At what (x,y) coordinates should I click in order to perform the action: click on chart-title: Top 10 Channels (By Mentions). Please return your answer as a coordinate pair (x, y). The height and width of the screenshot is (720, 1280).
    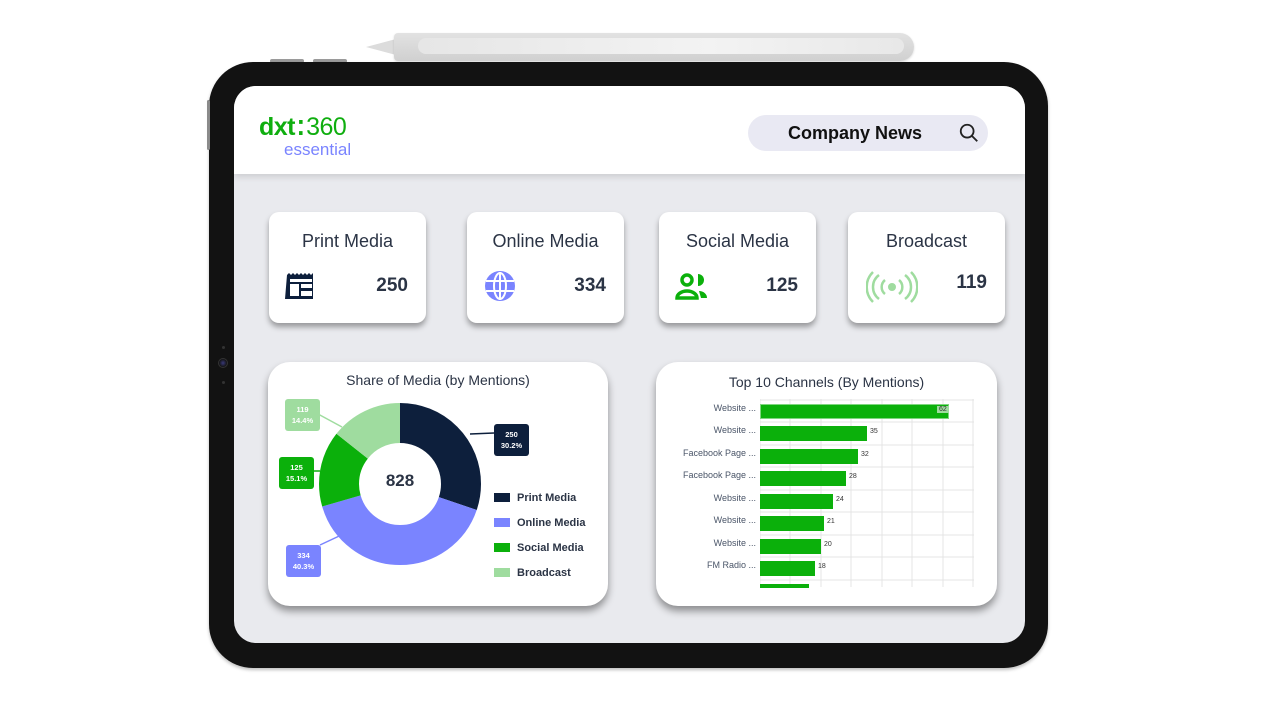
    Looking at the image, I should click on (826, 382).